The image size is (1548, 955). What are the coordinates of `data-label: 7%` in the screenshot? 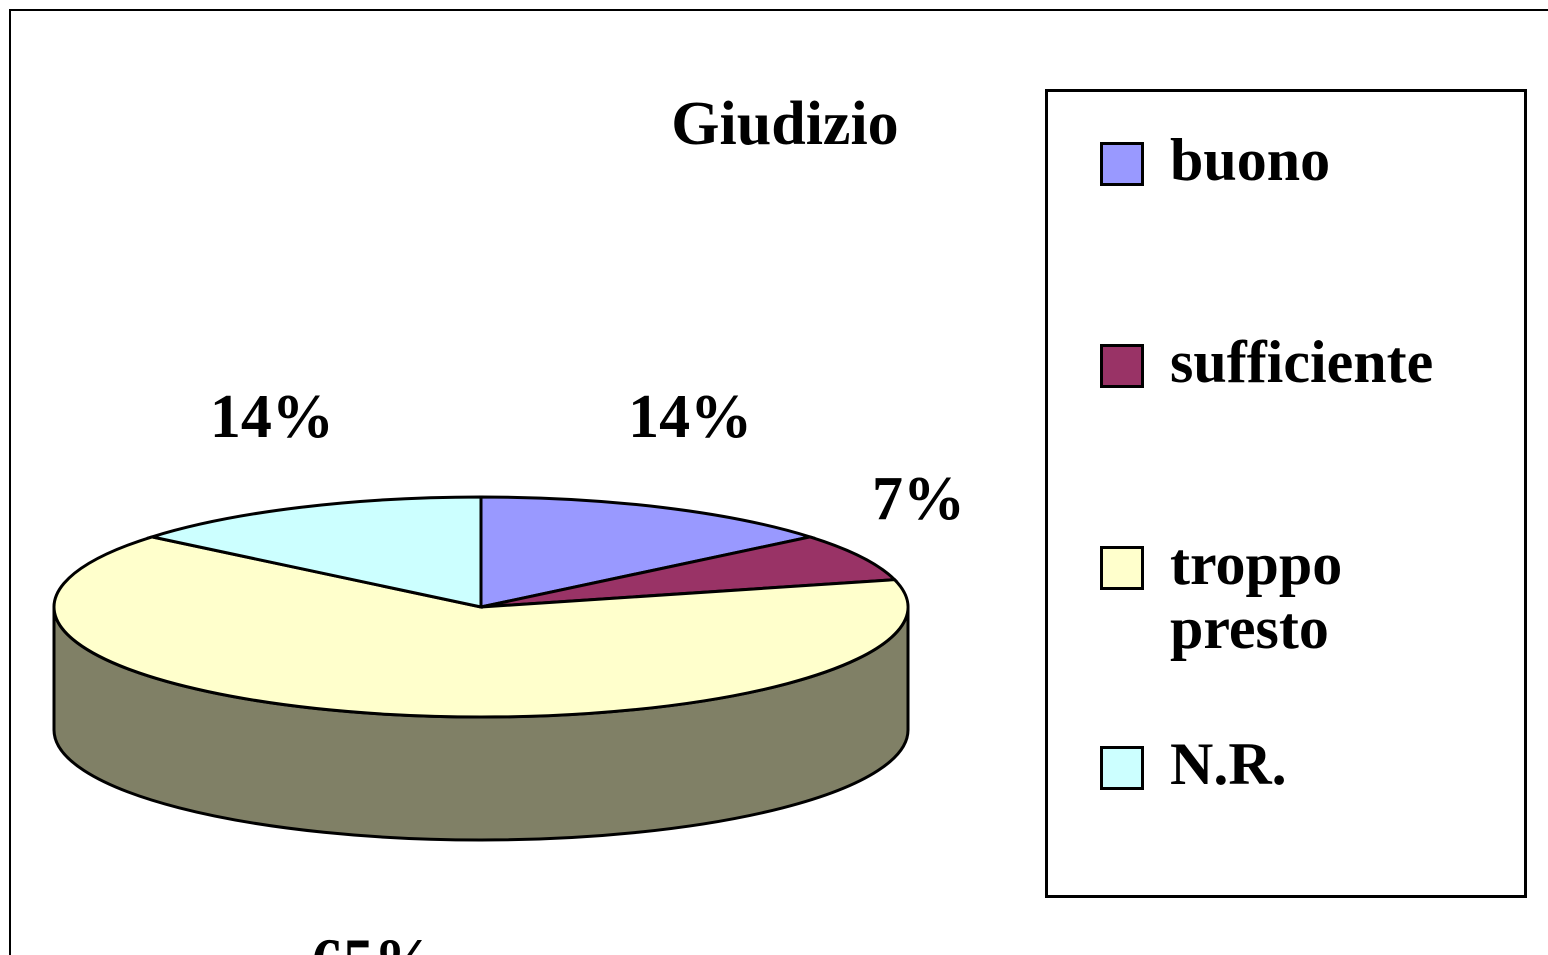 It's located at (918, 499).